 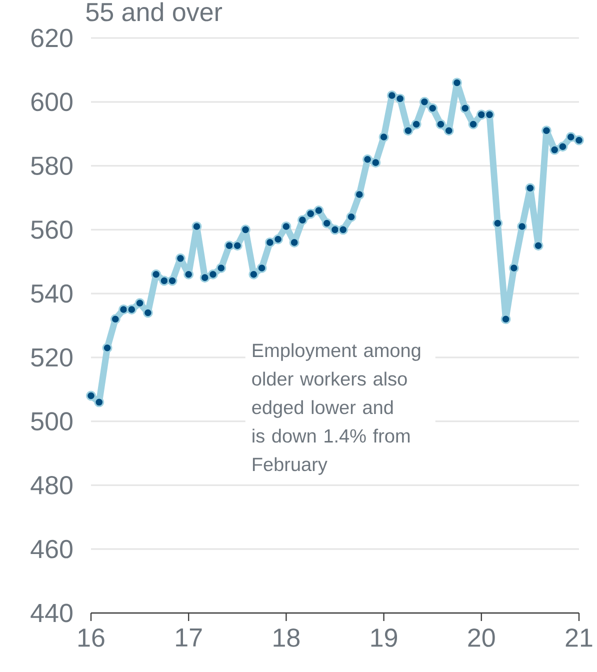 What do you see at coordinates (52, 165) in the screenshot?
I see `y-tick-label: 580` at bounding box center [52, 165].